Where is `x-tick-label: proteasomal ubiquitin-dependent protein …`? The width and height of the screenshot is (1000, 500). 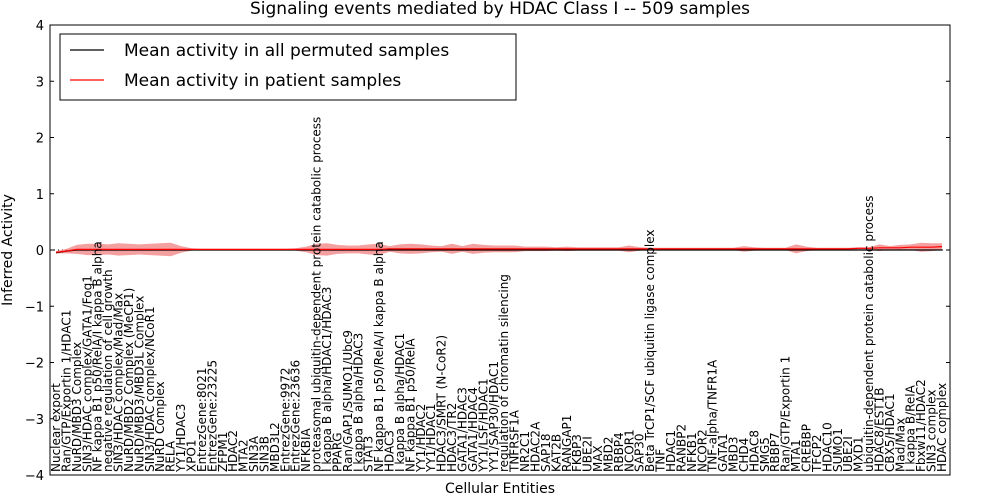
x-tick-label: proteasomal ubiquitin-dependent protein … is located at coordinates (317, 294).